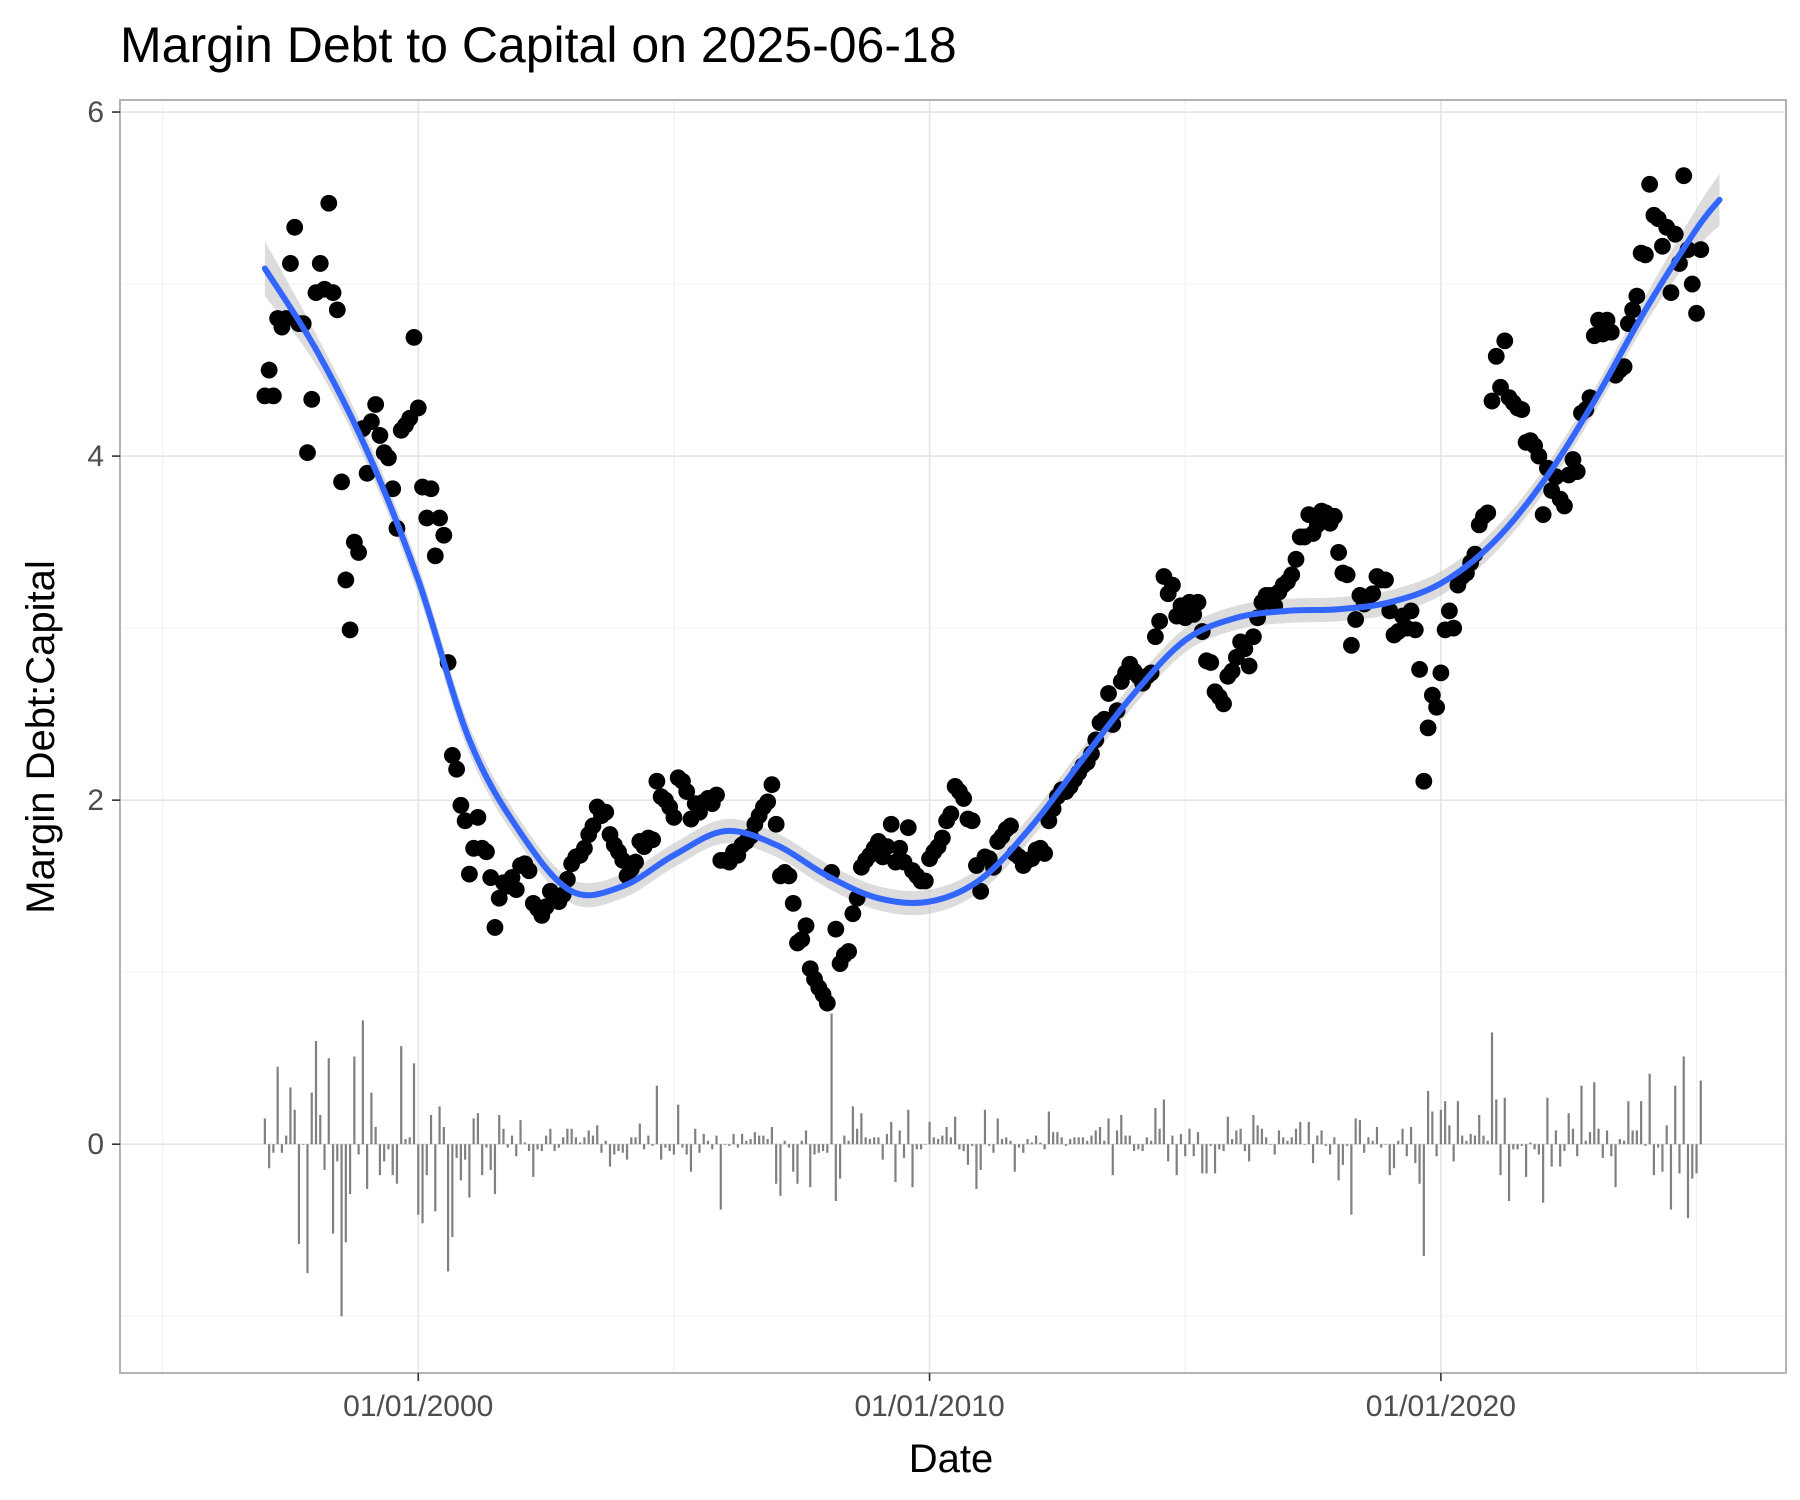  I want to click on y-tick-label: 2, so click(95, 800).